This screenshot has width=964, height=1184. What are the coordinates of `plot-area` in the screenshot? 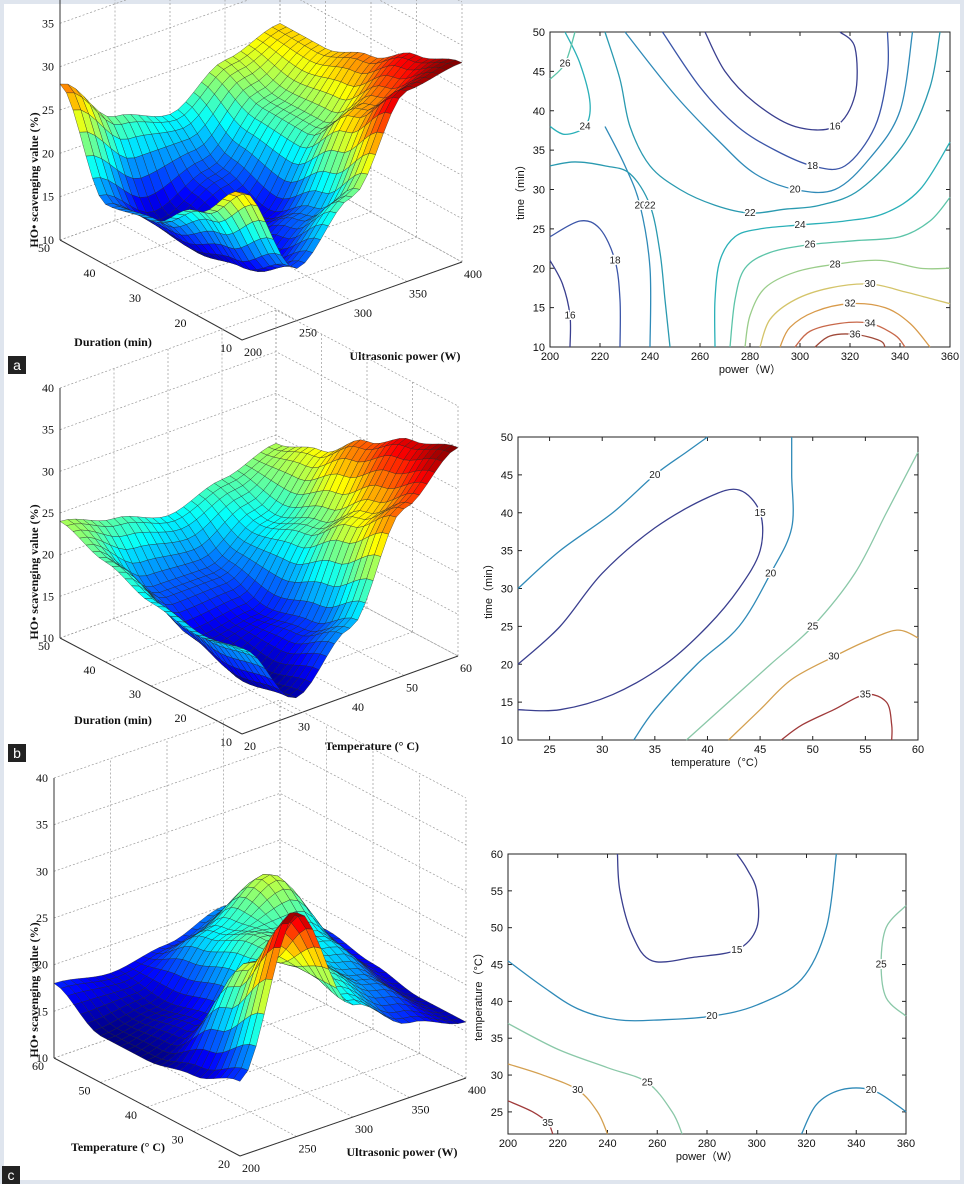 It's located at (707, 994).